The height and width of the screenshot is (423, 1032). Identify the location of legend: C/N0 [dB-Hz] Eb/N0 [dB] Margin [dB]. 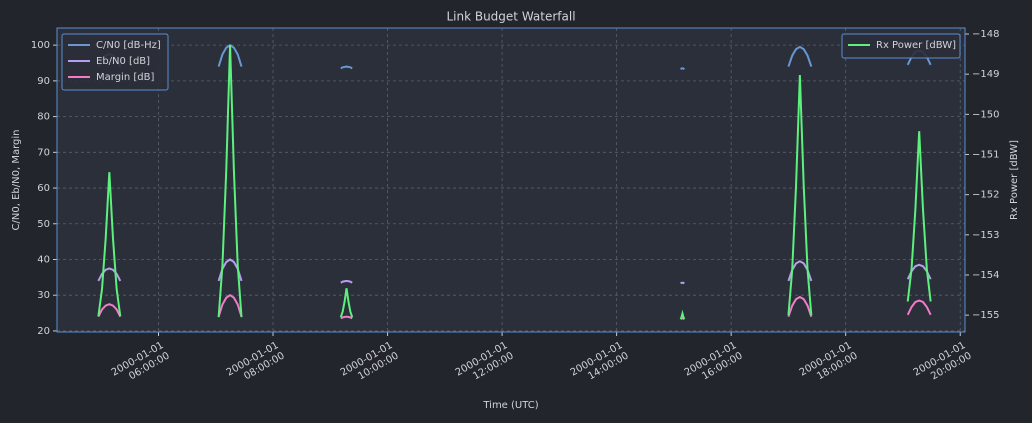
(115, 62).